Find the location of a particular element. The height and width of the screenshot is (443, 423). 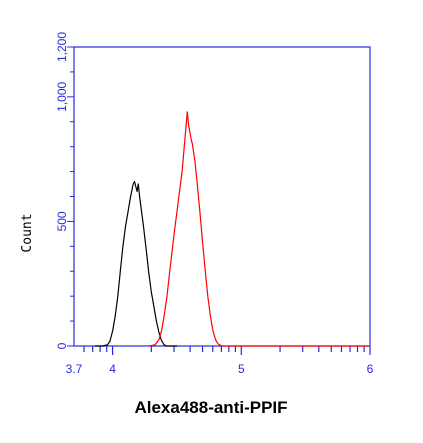

x-tick-label: 5 is located at coordinates (241, 369).